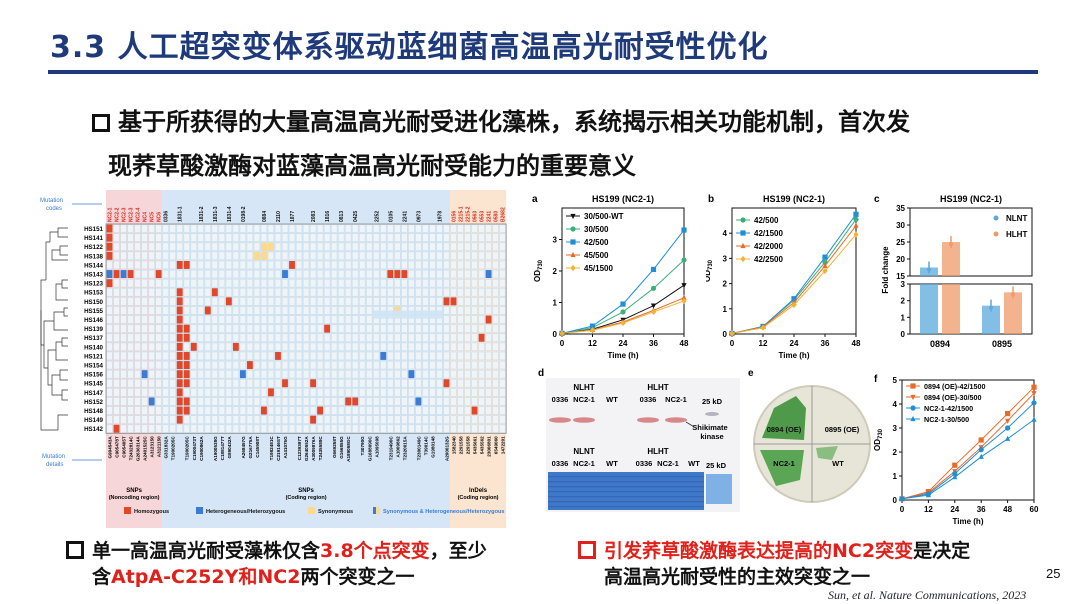  Describe the element at coordinates (1002, 344) in the screenshot. I see `x-tick-label: 0895` at that location.